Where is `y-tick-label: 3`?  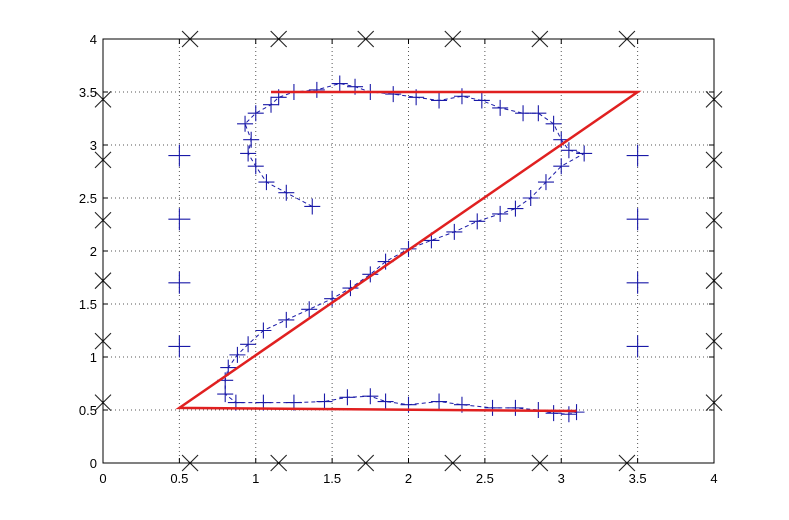
y-tick-label: 3 is located at coordinates (93, 145).